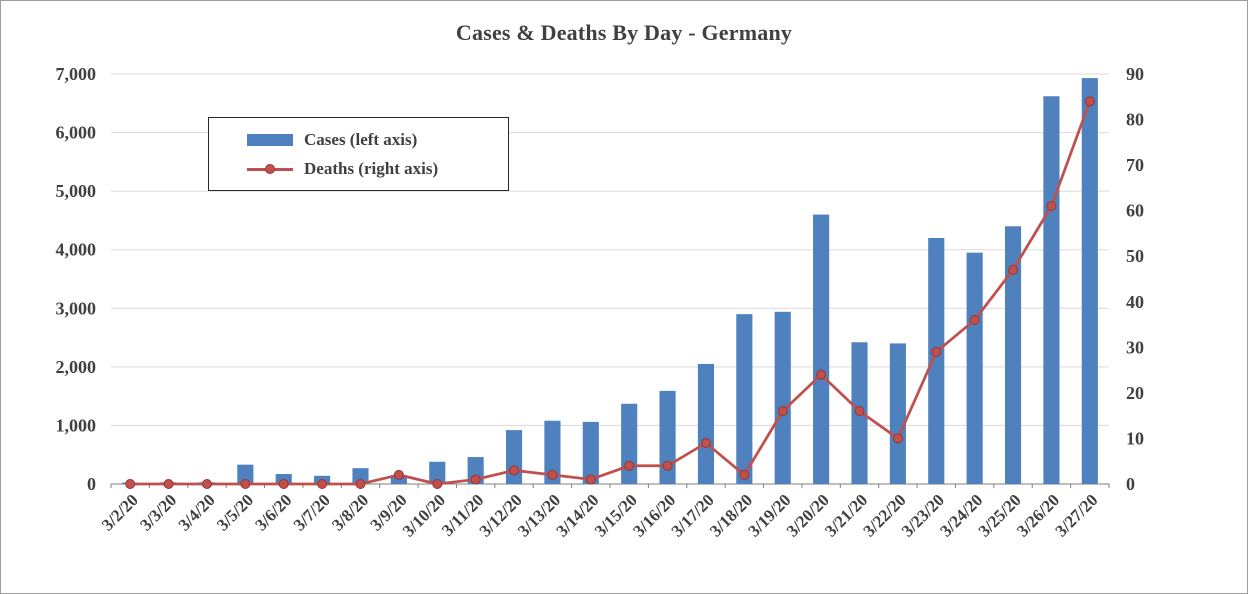  Describe the element at coordinates (424, 515) in the screenshot. I see `x-axis-category-label: 3/10/20` at that location.